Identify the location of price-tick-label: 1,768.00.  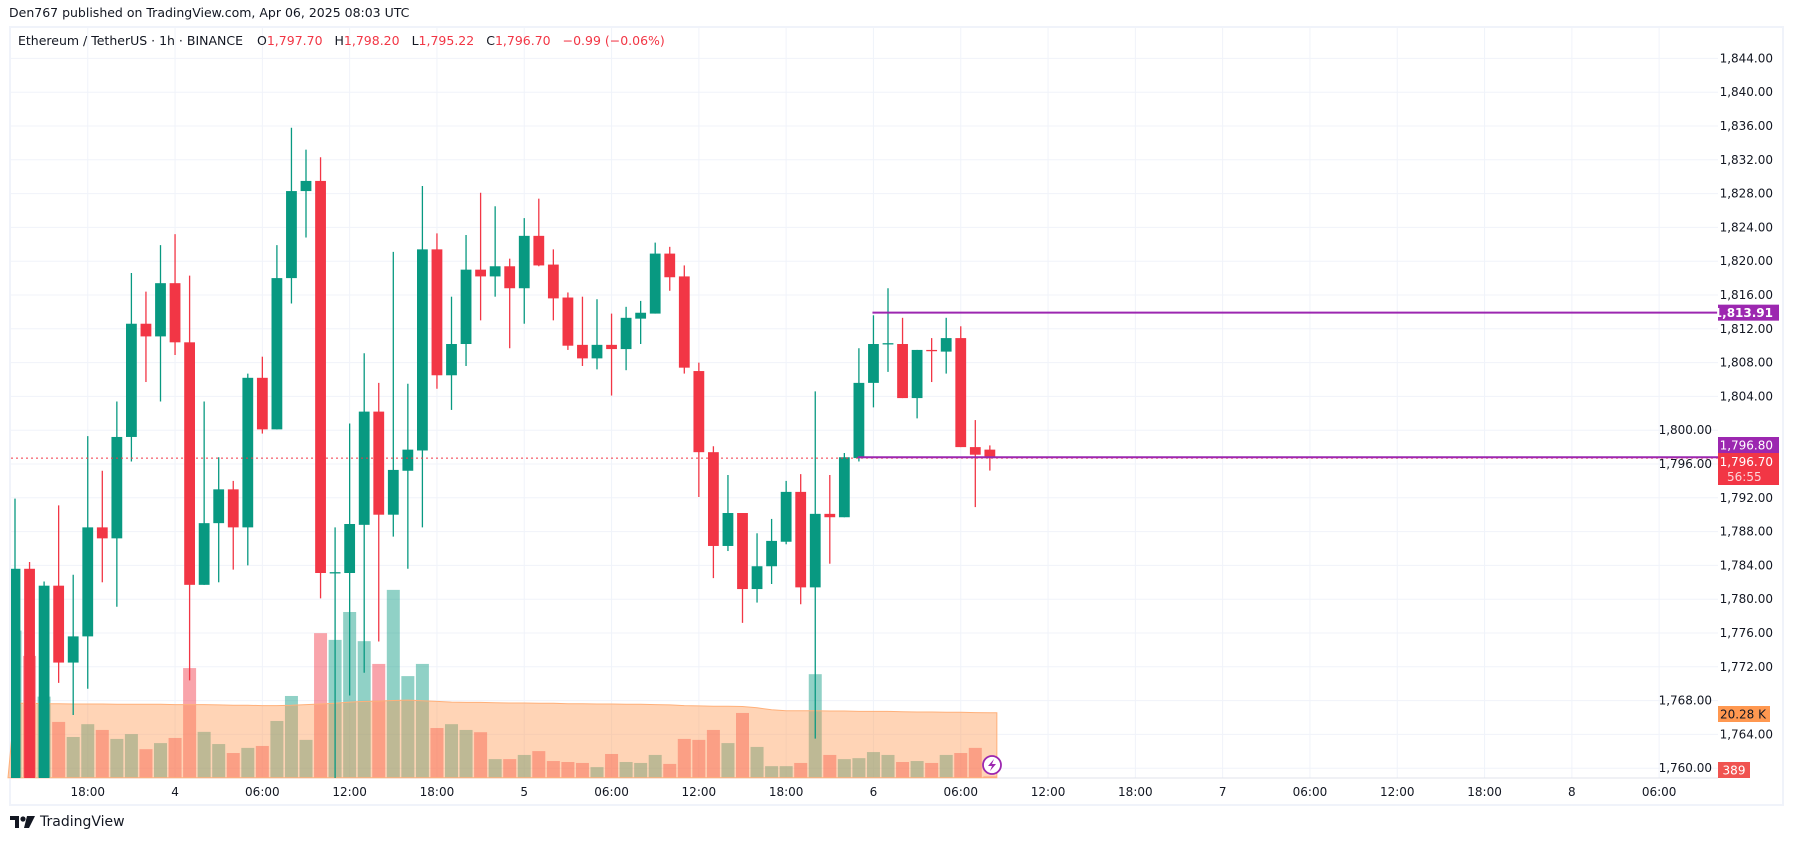
(1685, 701).